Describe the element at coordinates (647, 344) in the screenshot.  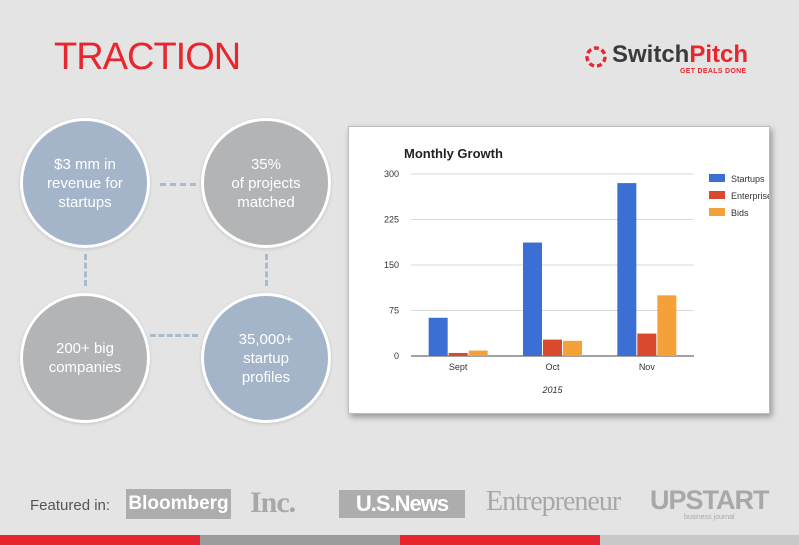
I see `bar-enterprise-nov` at that location.